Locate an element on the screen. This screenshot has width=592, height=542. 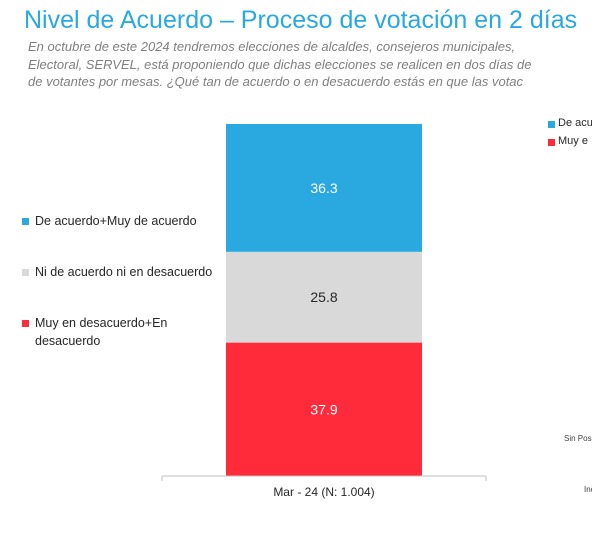
legend-label: De acu is located at coordinates (575, 123).